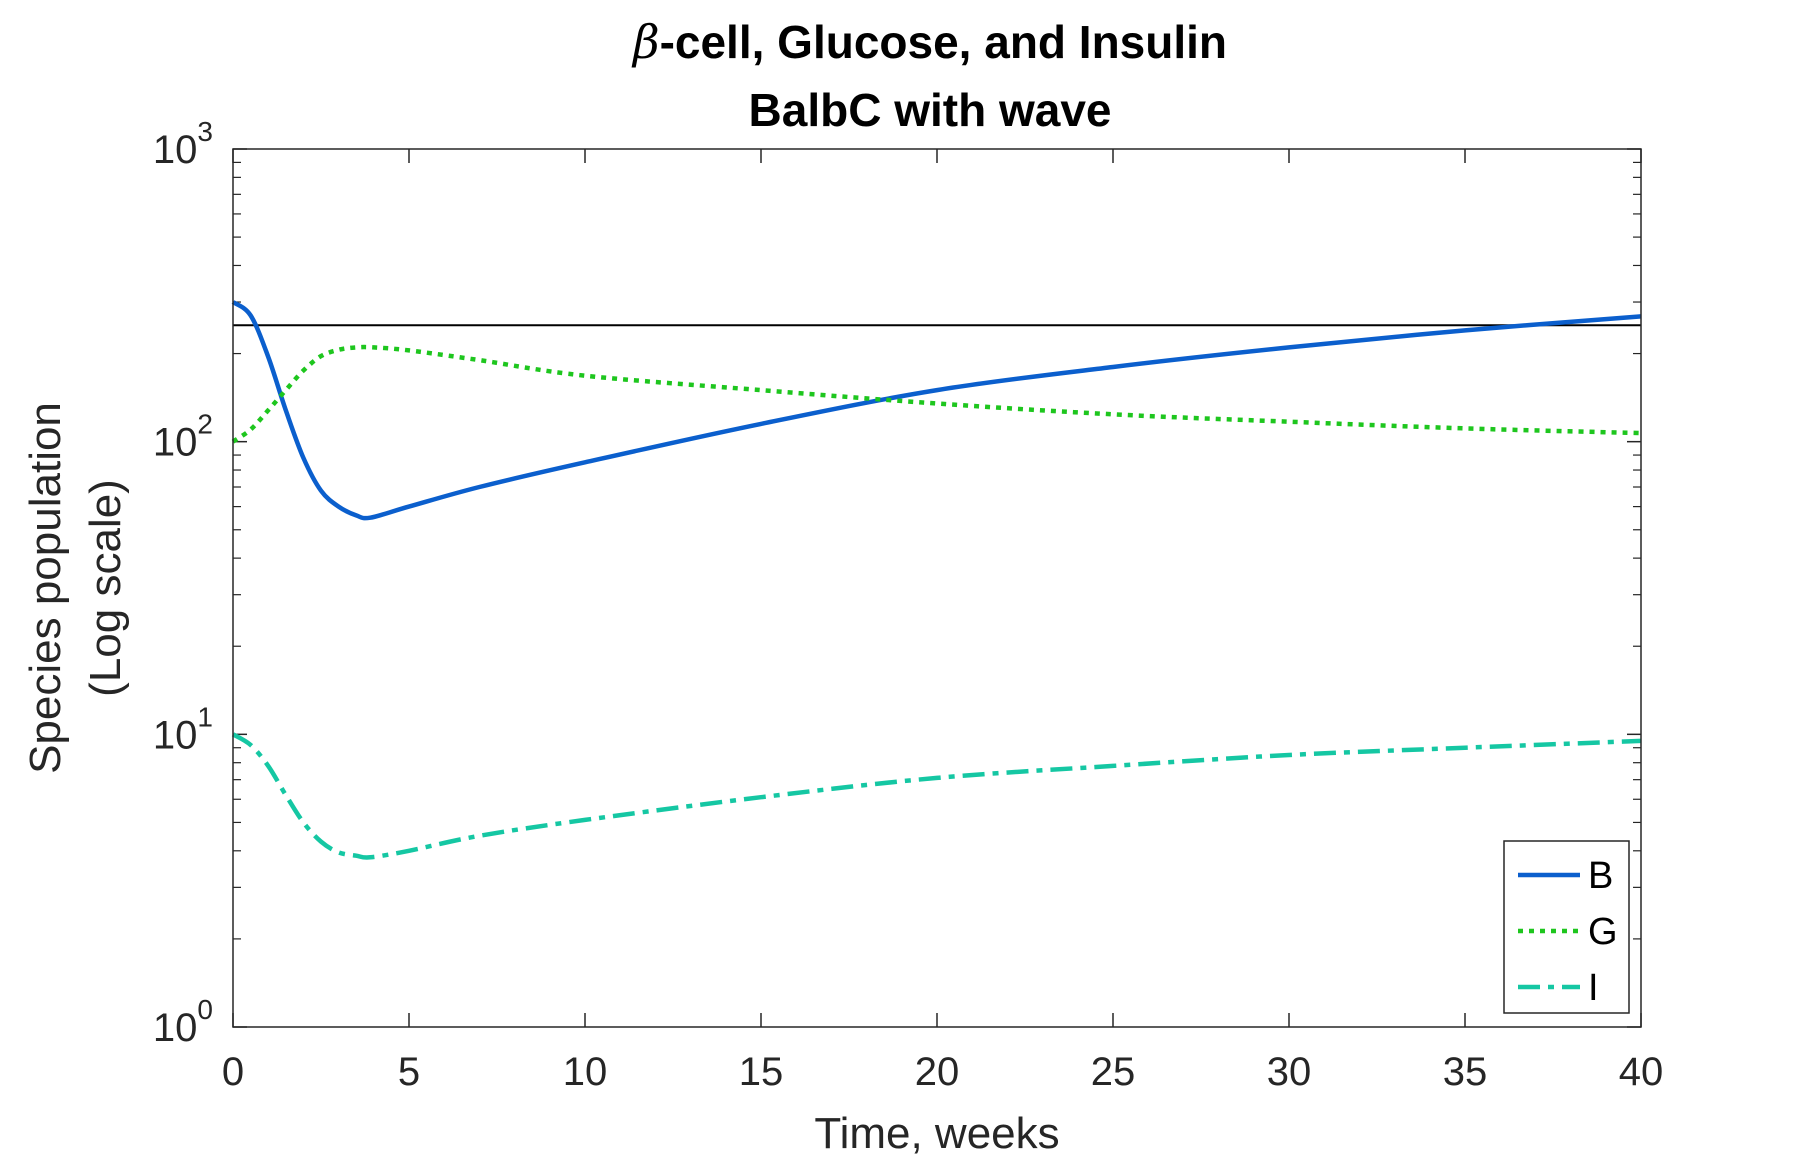 This screenshot has height=1160, width=1804. Describe the element at coordinates (1113, 1072) in the screenshot. I see `x-tick-label-5: 25` at that location.